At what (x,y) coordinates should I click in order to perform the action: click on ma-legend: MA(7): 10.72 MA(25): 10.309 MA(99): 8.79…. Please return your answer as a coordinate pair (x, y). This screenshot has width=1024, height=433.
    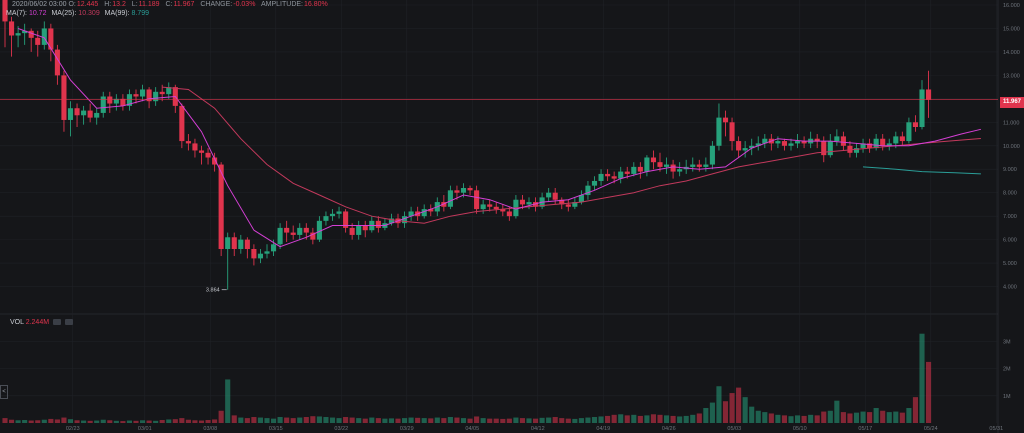
    Looking at the image, I should click on (77, 13).